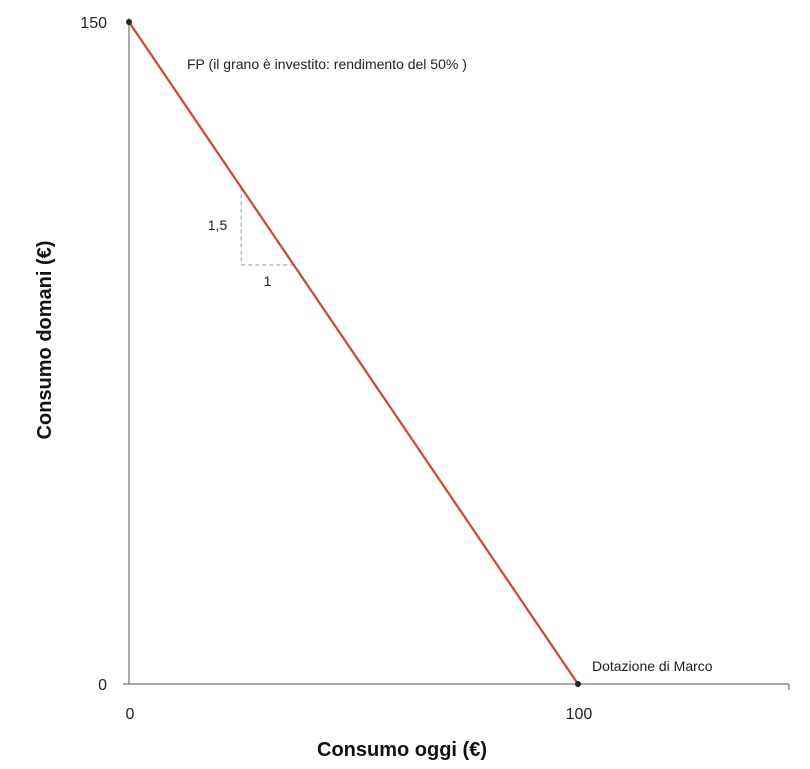 This screenshot has height=769, width=810. What do you see at coordinates (577, 684) in the screenshot?
I see `point-endowment` at bounding box center [577, 684].